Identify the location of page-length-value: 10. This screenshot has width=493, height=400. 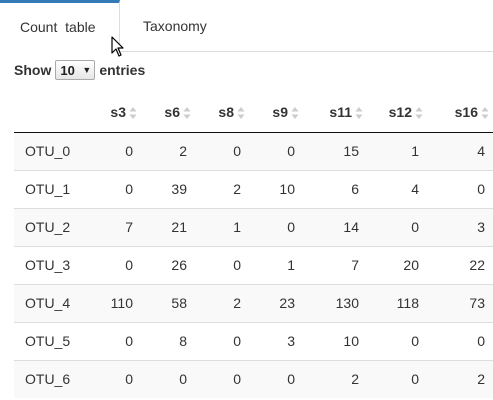
(67, 70).